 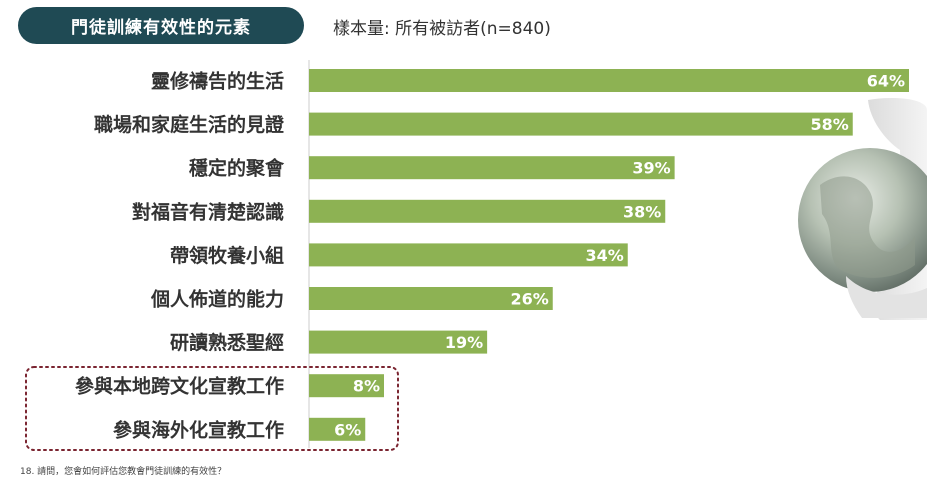 What do you see at coordinates (366, 386) in the screenshot?
I see `value-label: 8%` at bounding box center [366, 386].